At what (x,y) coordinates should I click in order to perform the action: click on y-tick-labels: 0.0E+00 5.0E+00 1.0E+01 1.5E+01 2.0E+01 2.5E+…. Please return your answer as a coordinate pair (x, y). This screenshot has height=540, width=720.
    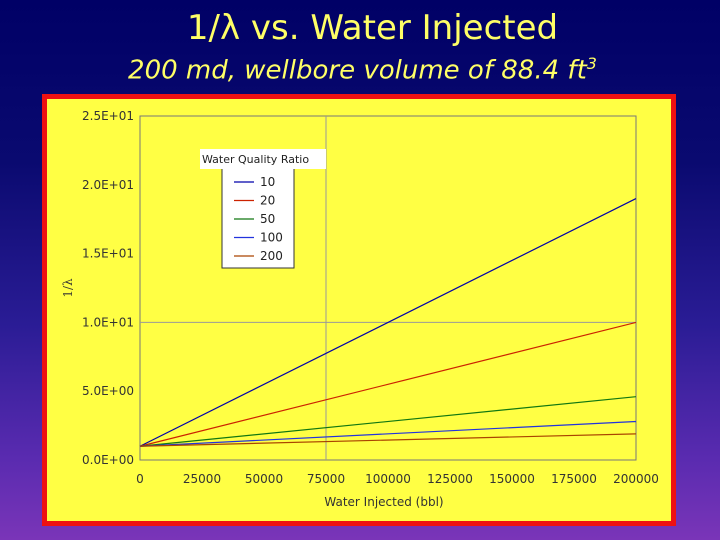
    Looking at the image, I should click on (108, 288).